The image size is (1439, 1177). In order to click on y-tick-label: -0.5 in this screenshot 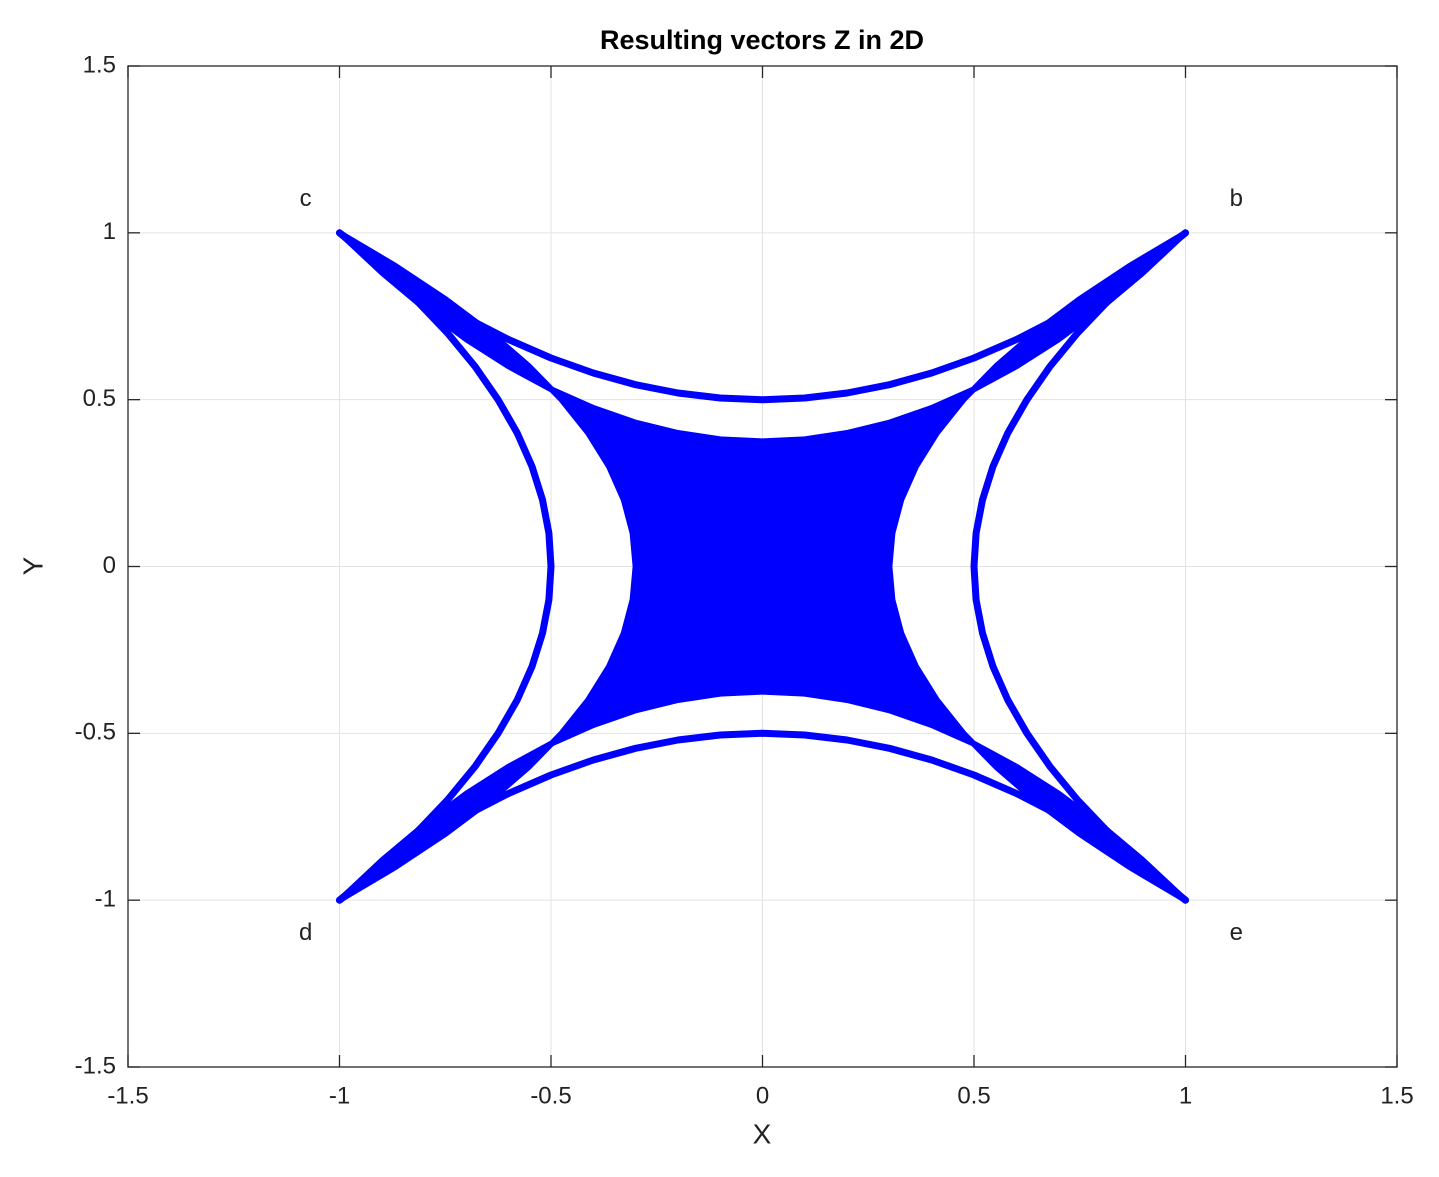, I will do `click(95, 732)`.